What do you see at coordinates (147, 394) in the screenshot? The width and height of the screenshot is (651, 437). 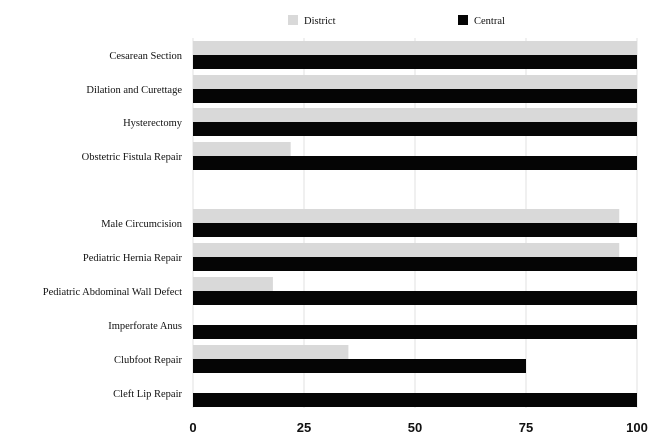 I see `category-label: Cleft Lip Repair` at bounding box center [147, 394].